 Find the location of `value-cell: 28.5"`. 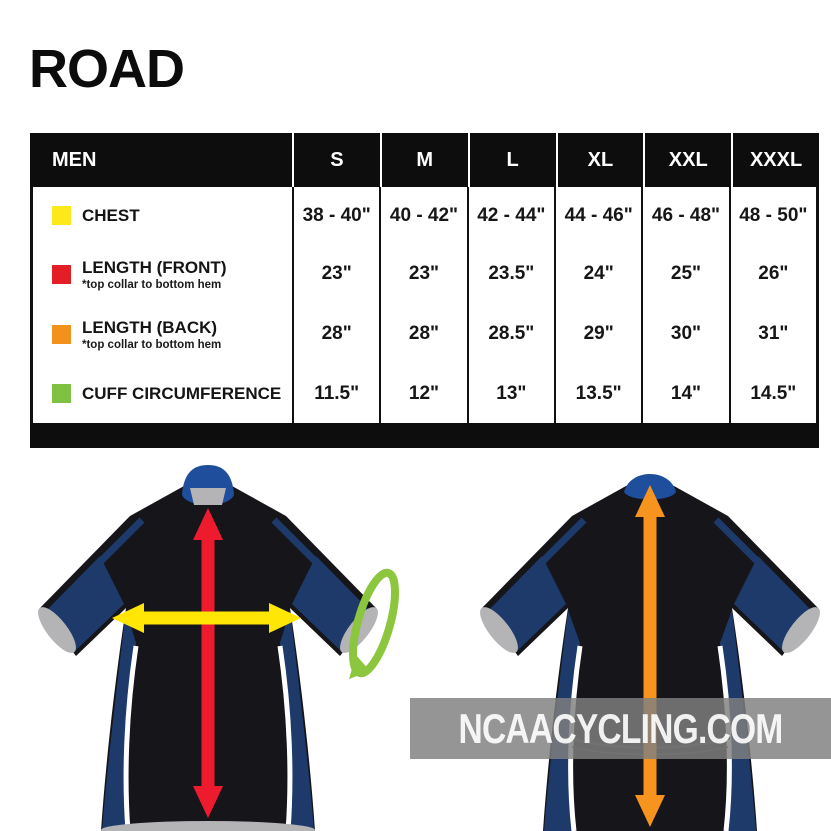

value-cell: 28.5" is located at coordinates (510, 334).